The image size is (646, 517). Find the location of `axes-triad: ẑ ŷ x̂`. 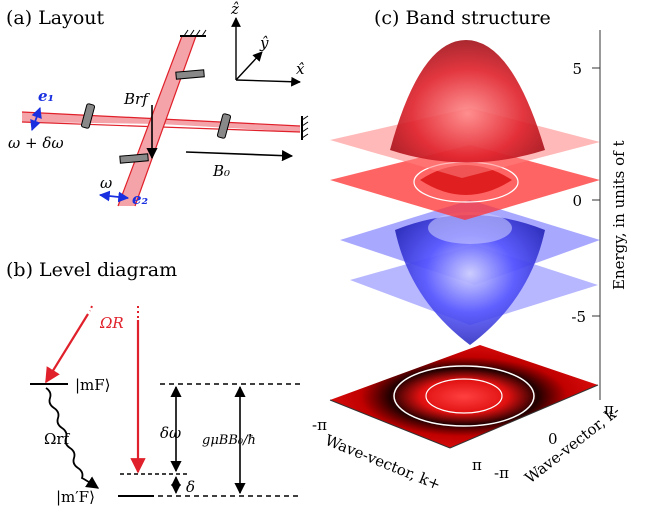

axes-triad: ẑ ŷ x̂ is located at coordinates (267, 43).